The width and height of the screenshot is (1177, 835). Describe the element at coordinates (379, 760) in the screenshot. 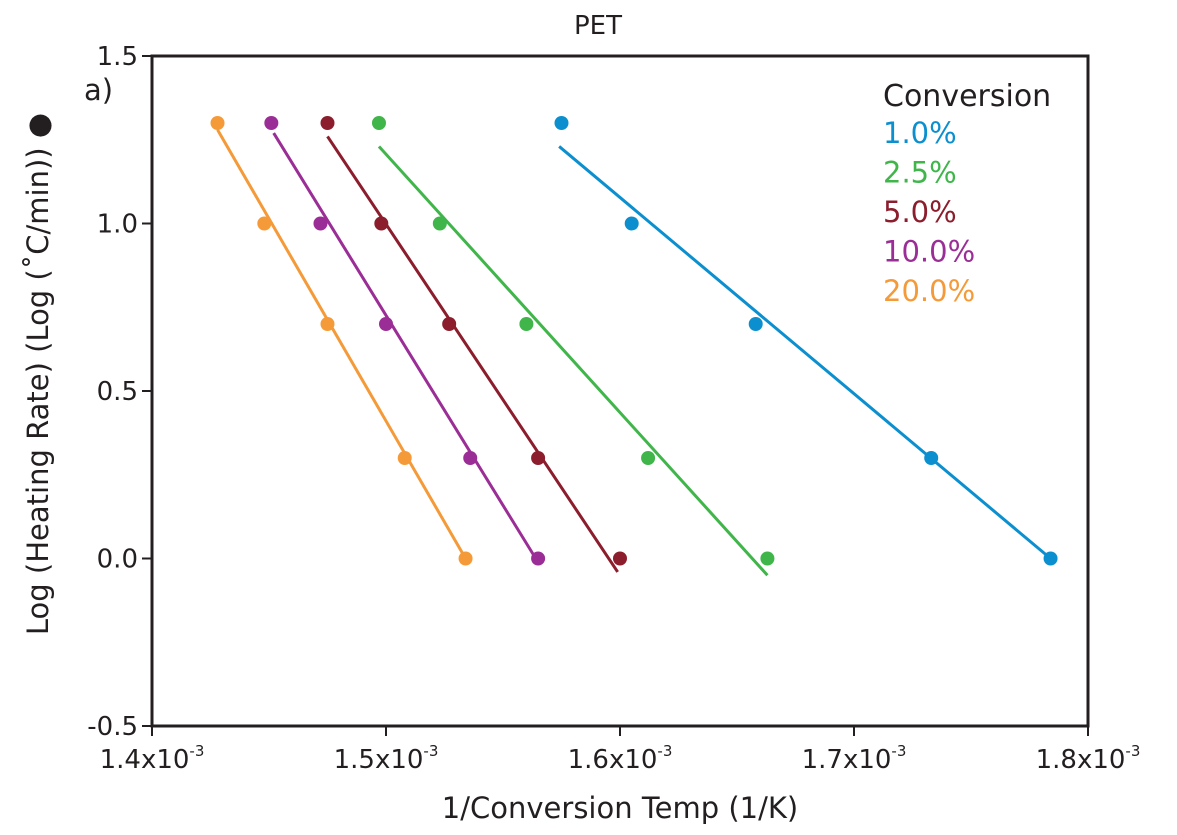

I see `x-tick-base: 1.5x10` at that location.